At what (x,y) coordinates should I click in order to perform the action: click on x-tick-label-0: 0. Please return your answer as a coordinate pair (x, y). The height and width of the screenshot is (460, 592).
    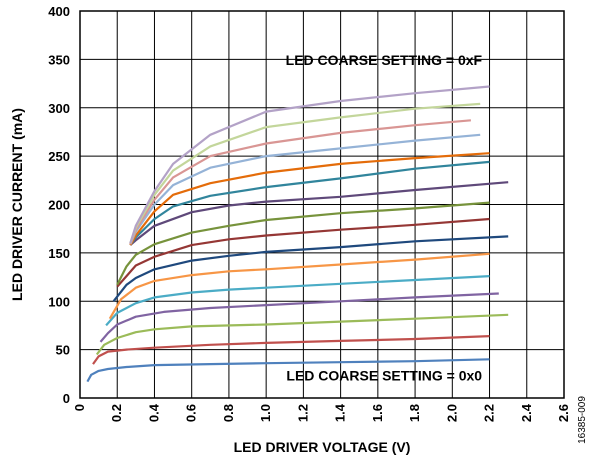
    Looking at the image, I should click on (79, 407).